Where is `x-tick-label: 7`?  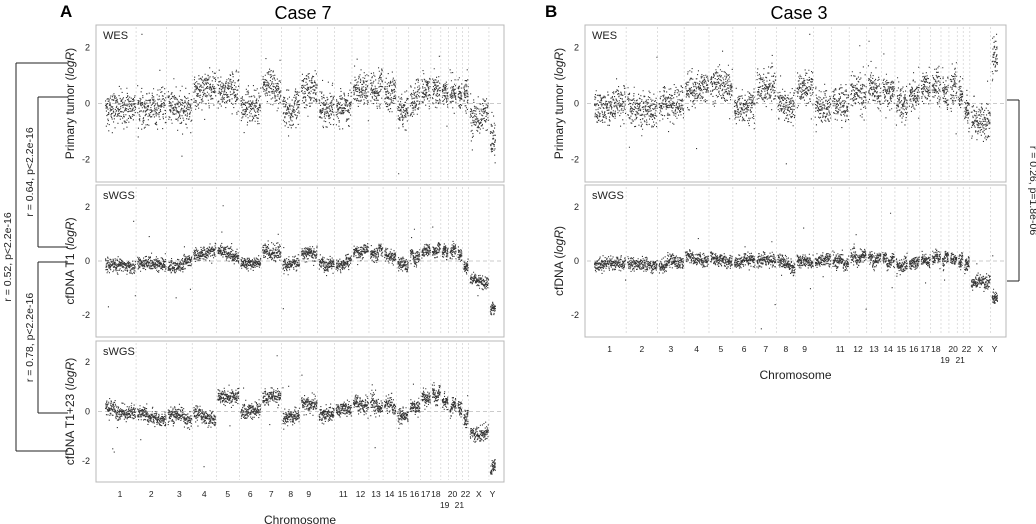
x-tick-label: 7 is located at coordinates (765, 349).